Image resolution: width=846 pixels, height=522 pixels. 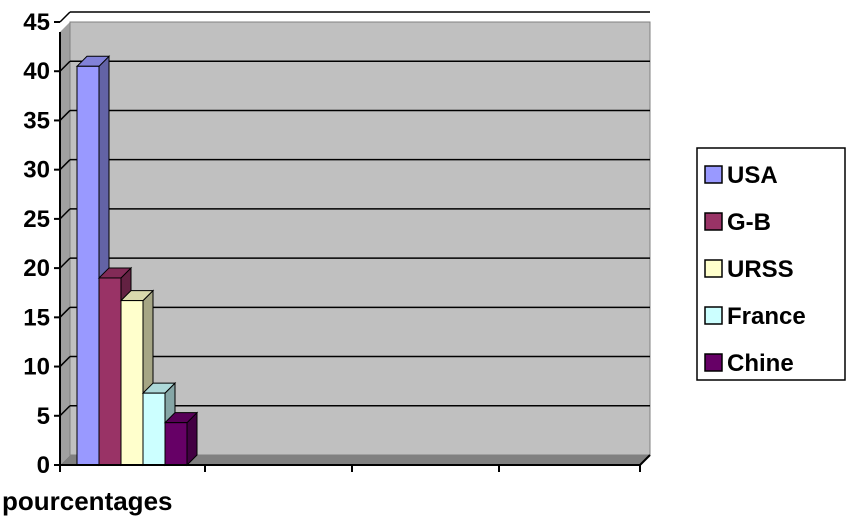 I want to click on y-tick-labels: 0 5 10 15 20 25 30 35 40 45, so click(x=36, y=244).